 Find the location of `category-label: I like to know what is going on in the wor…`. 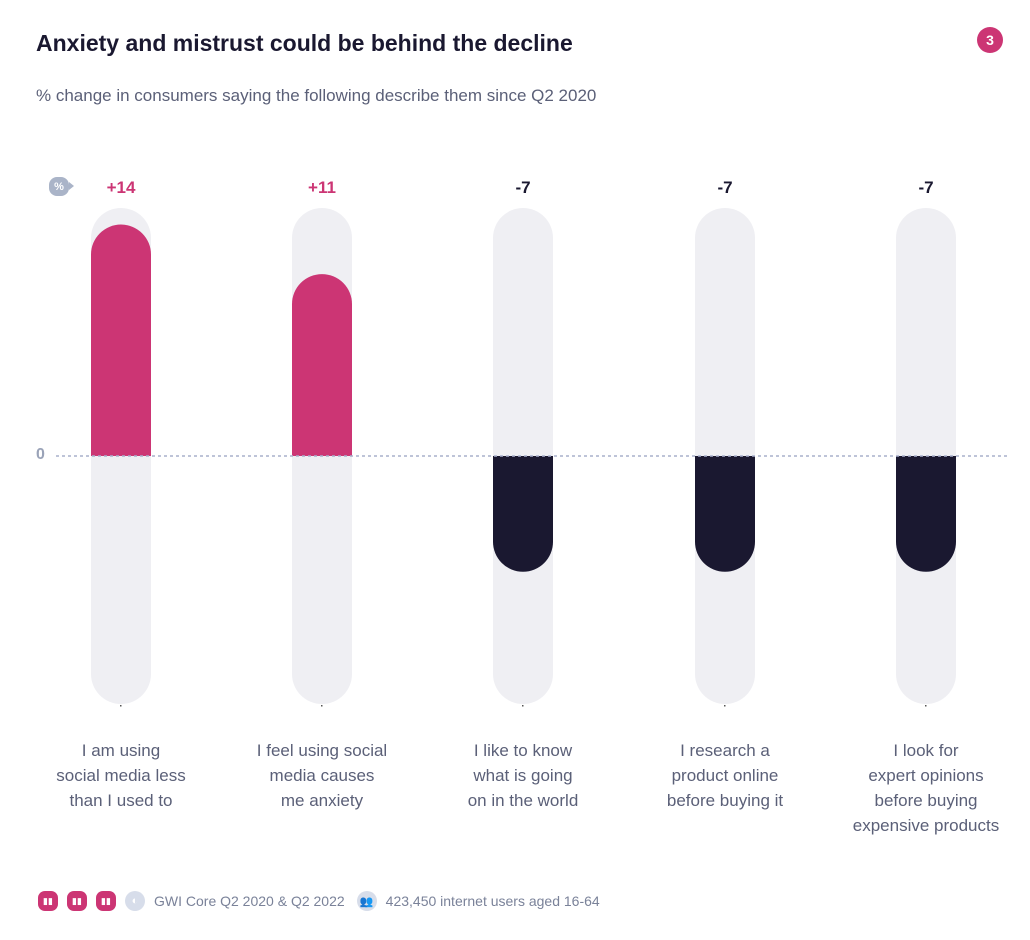

category-label: I like to know what is going on in the wor… is located at coordinates (523, 775).